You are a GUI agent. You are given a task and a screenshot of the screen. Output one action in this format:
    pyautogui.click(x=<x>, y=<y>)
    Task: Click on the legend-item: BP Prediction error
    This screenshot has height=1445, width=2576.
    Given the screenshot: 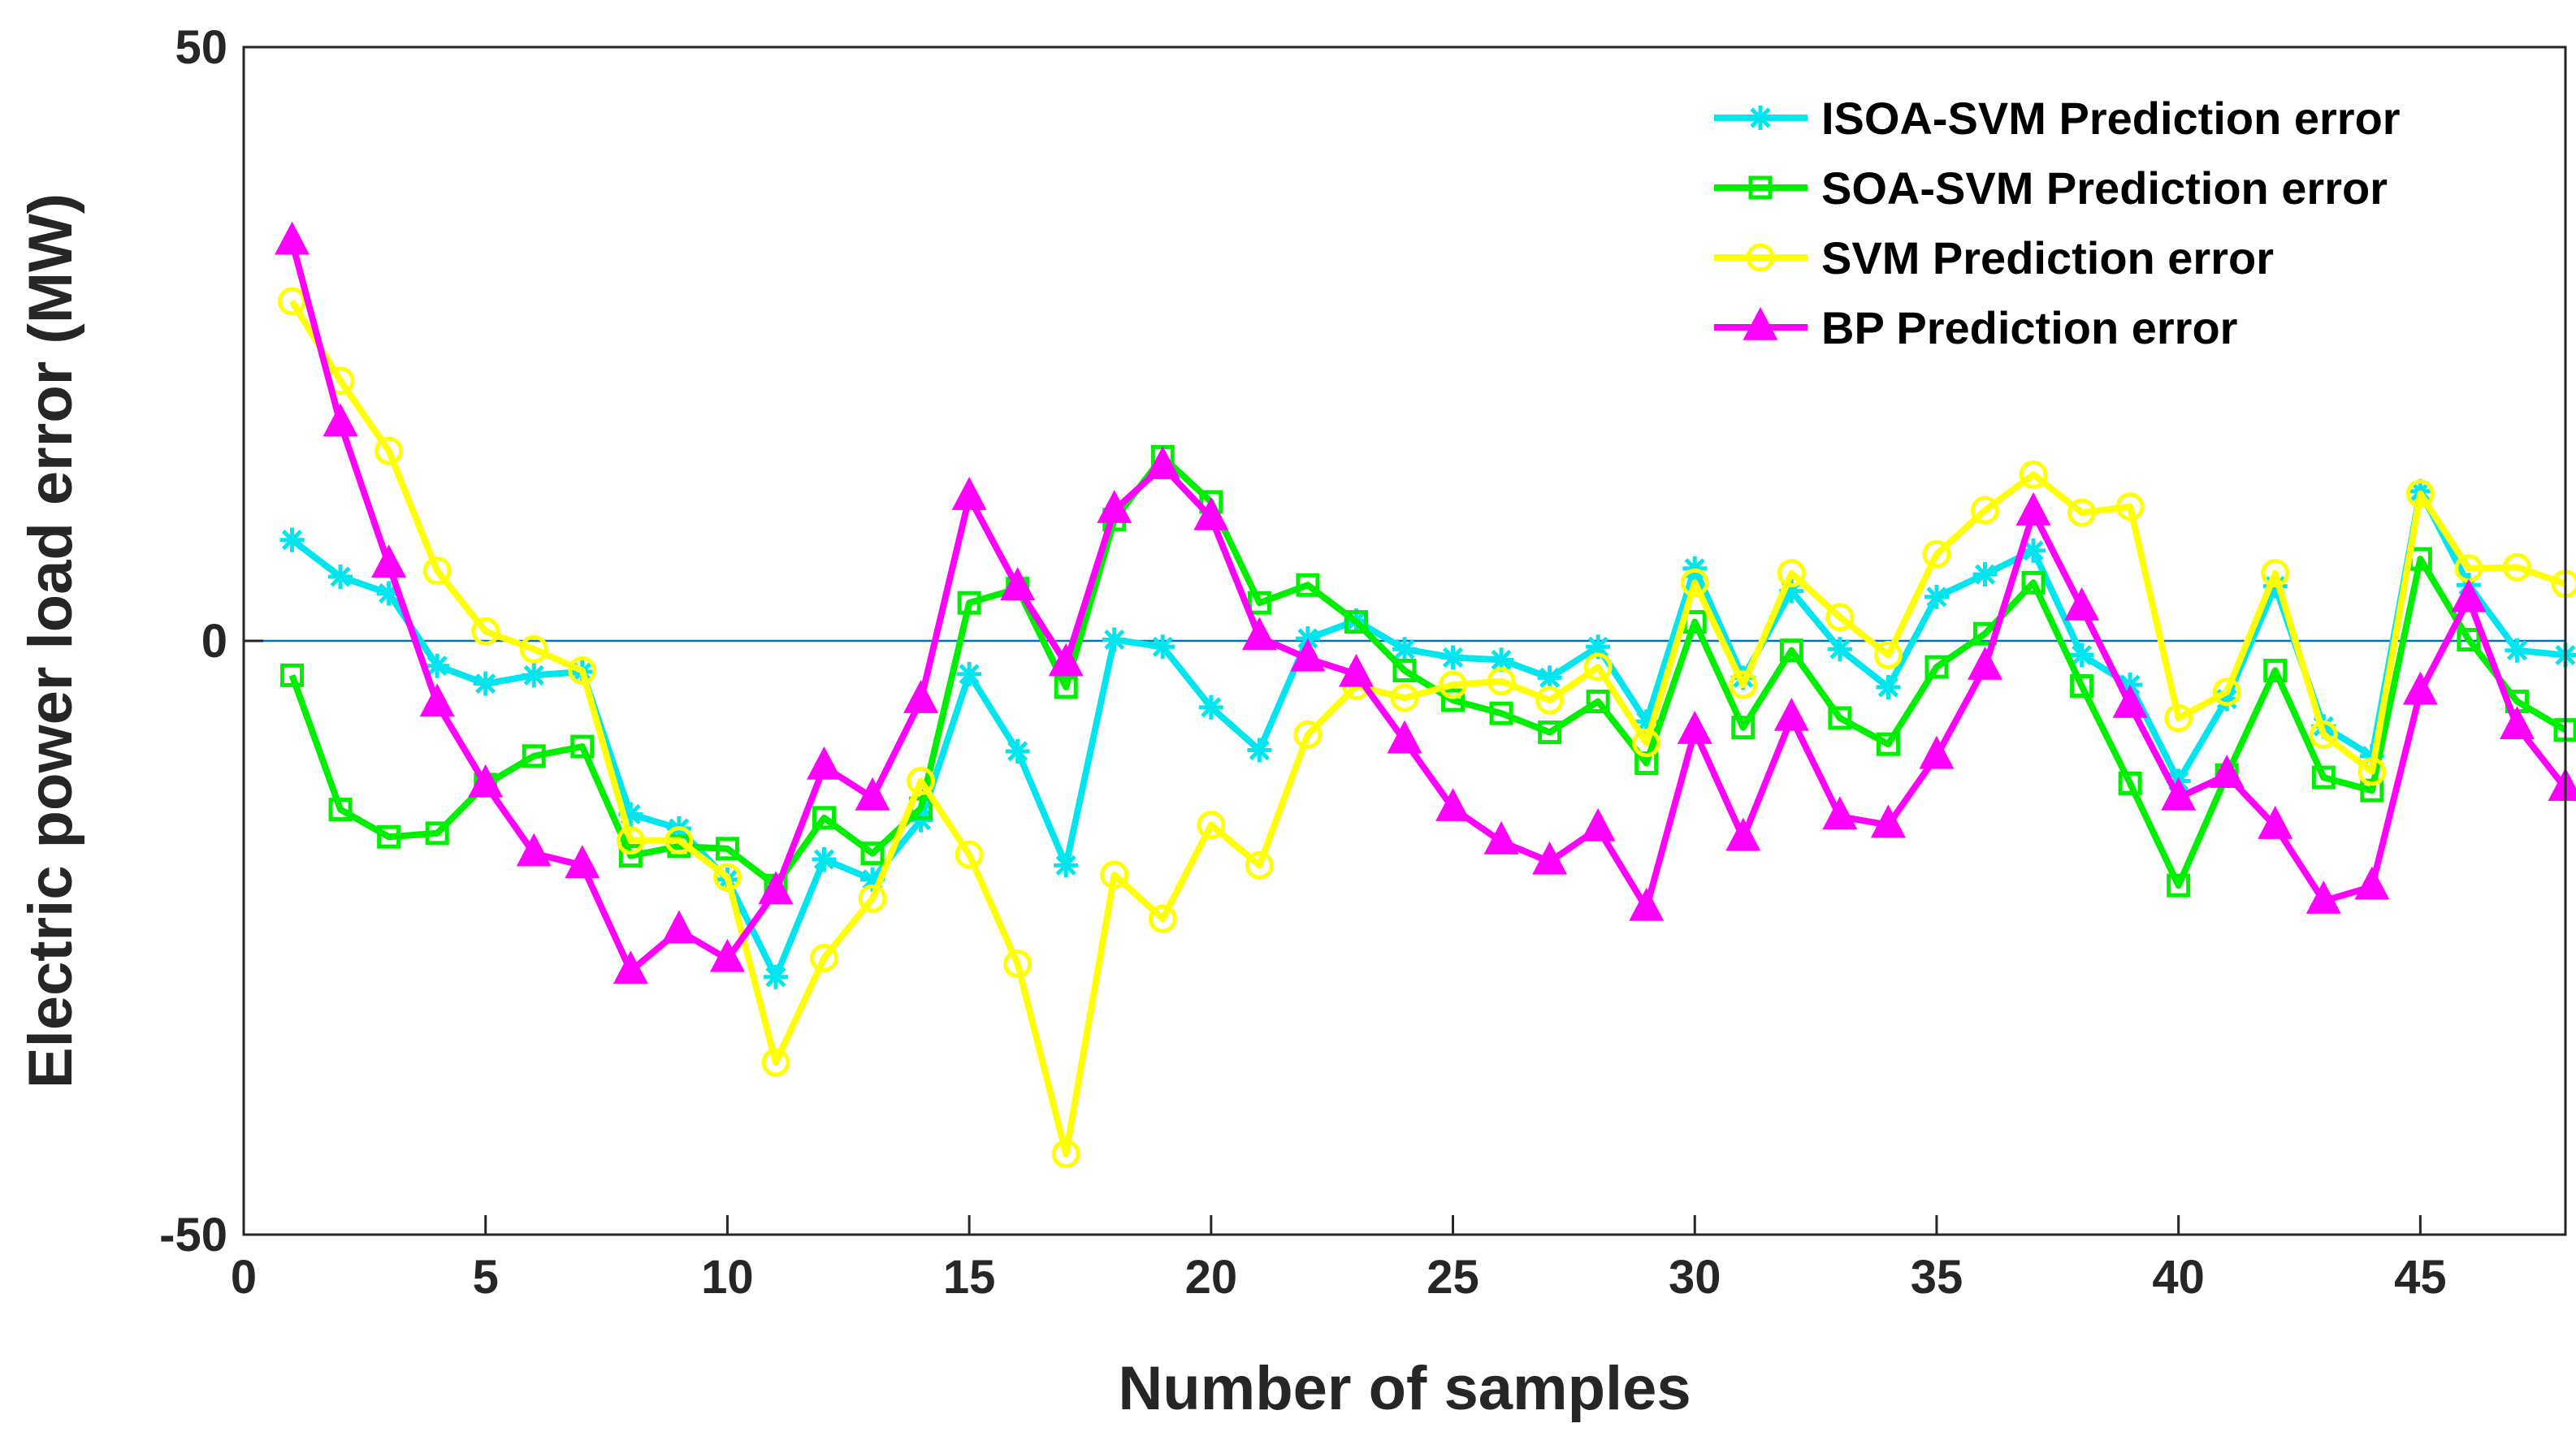 What is the action you would take?
    pyautogui.click(x=1975, y=327)
    